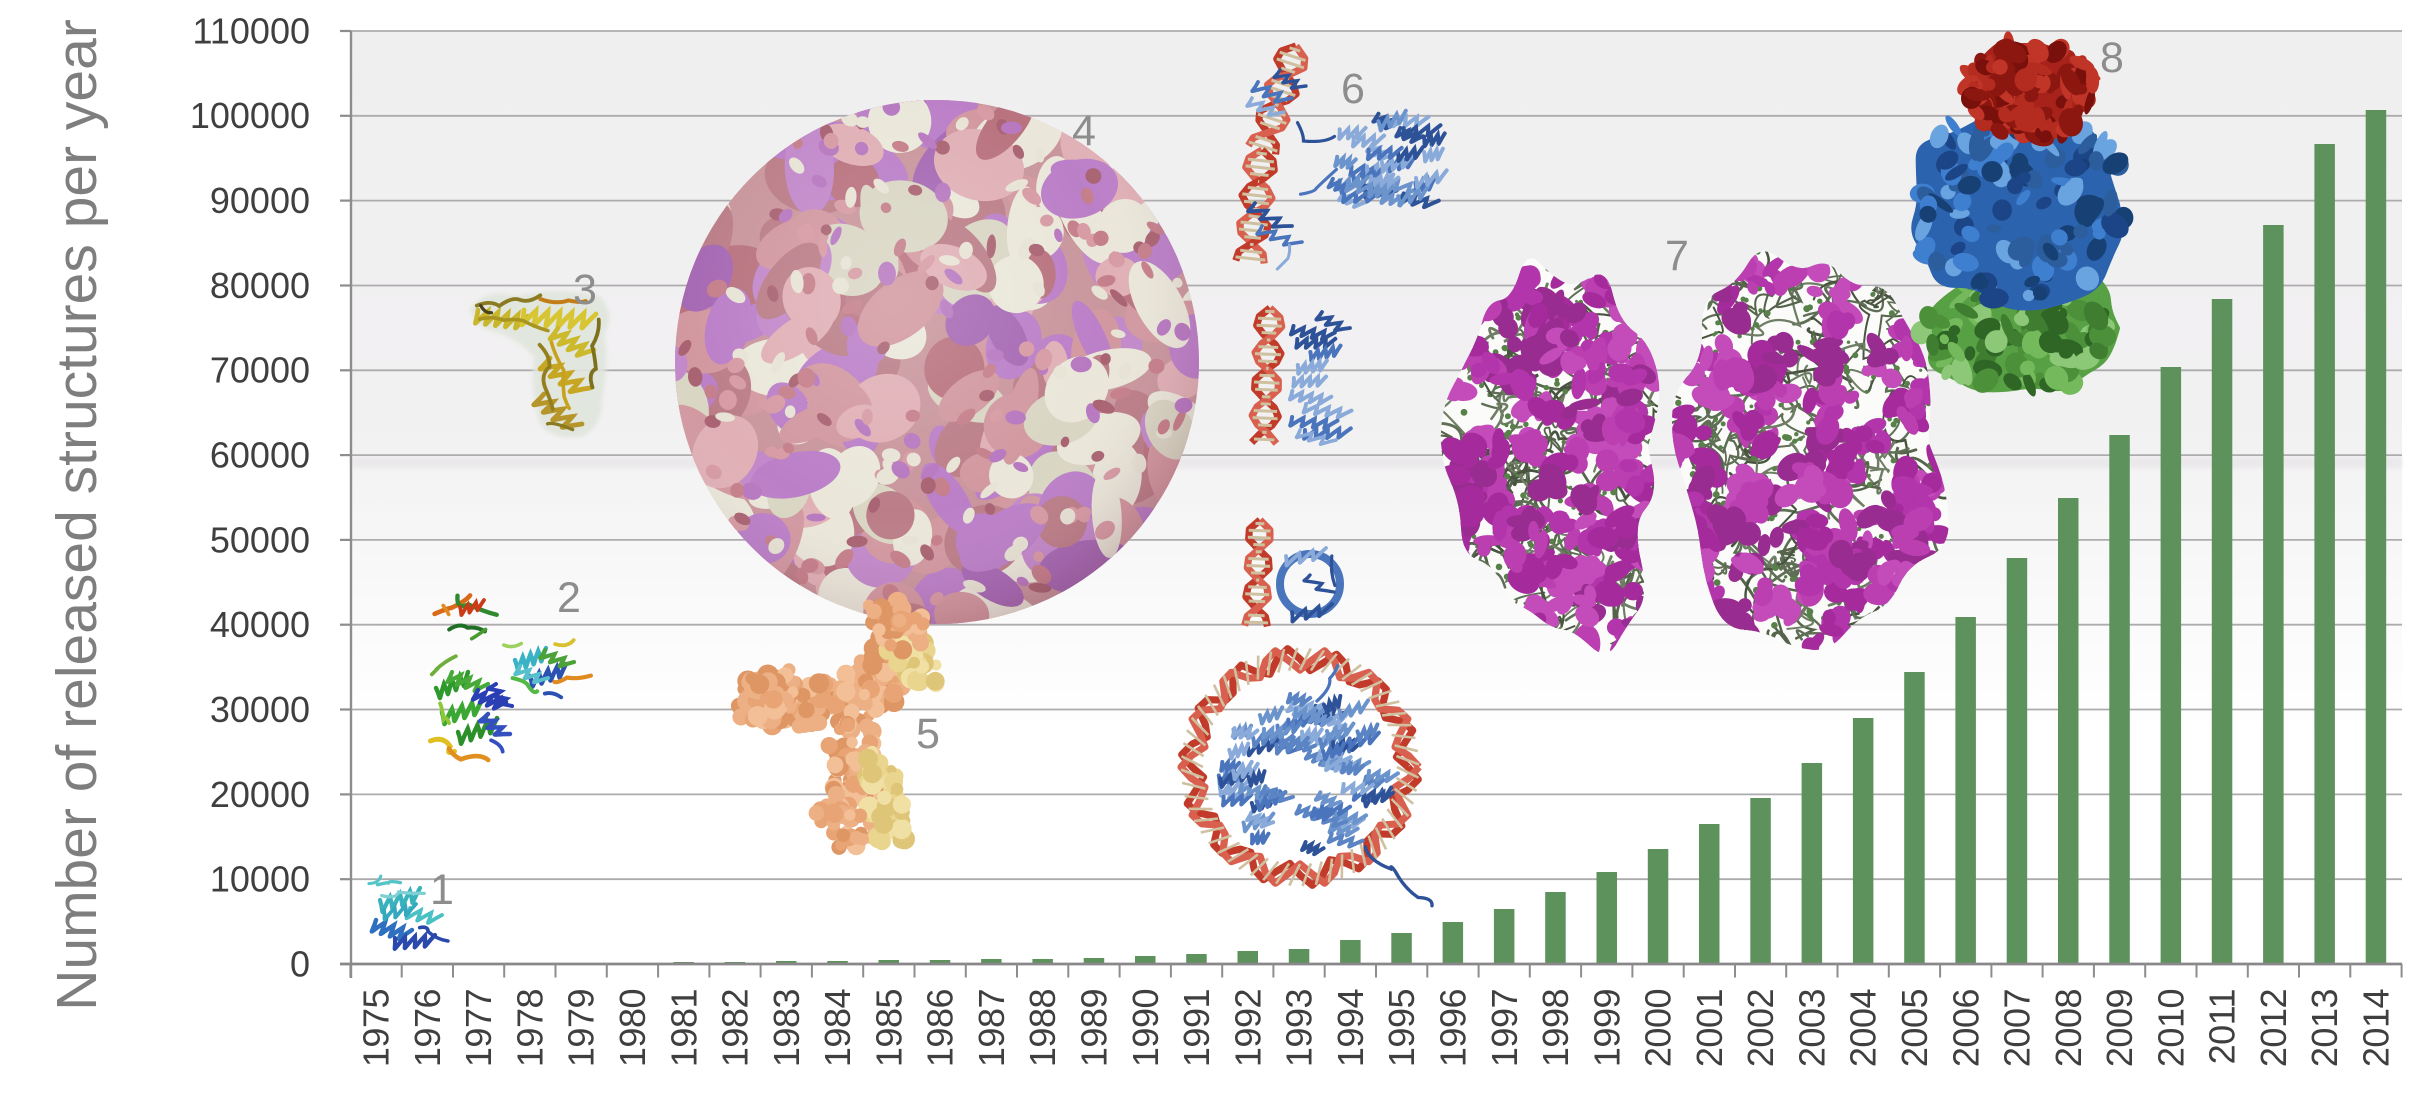 The width and height of the screenshot is (2432, 1108). Describe the element at coordinates (260, 455) in the screenshot. I see `svg-text: 60000` at that location.